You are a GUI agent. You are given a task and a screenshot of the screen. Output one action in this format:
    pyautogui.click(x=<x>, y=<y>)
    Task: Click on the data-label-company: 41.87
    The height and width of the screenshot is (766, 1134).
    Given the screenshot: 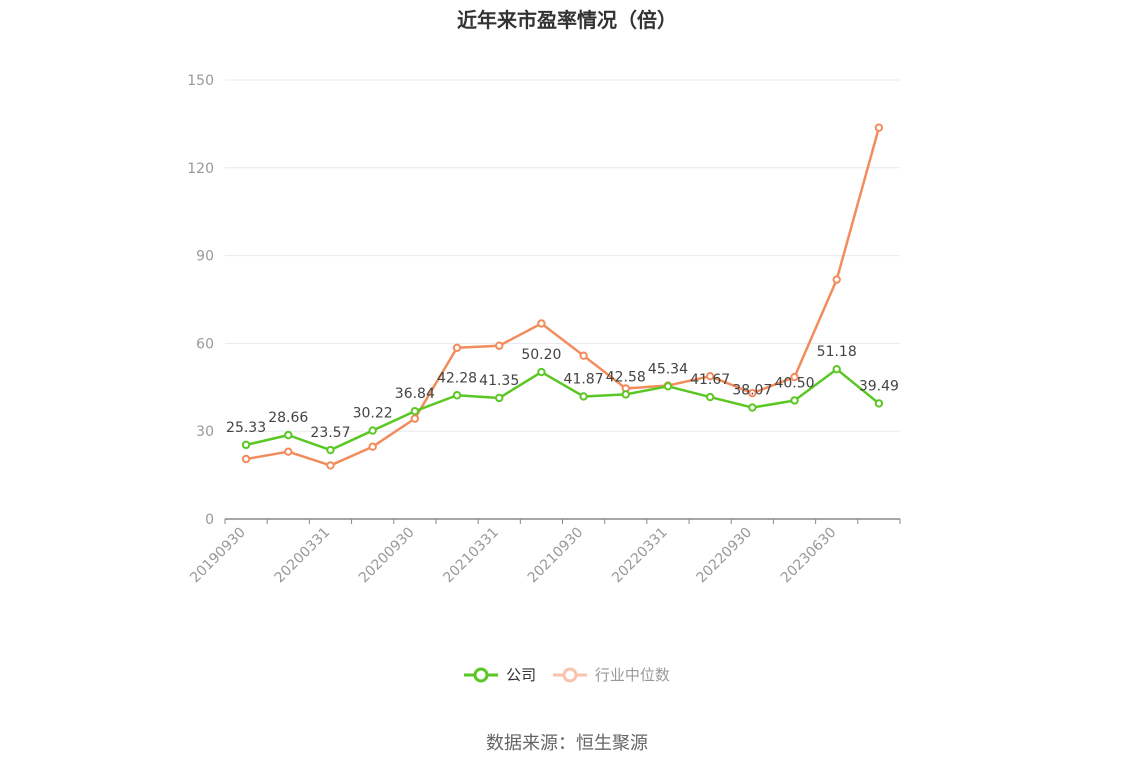 What is the action you would take?
    pyautogui.click(x=584, y=379)
    